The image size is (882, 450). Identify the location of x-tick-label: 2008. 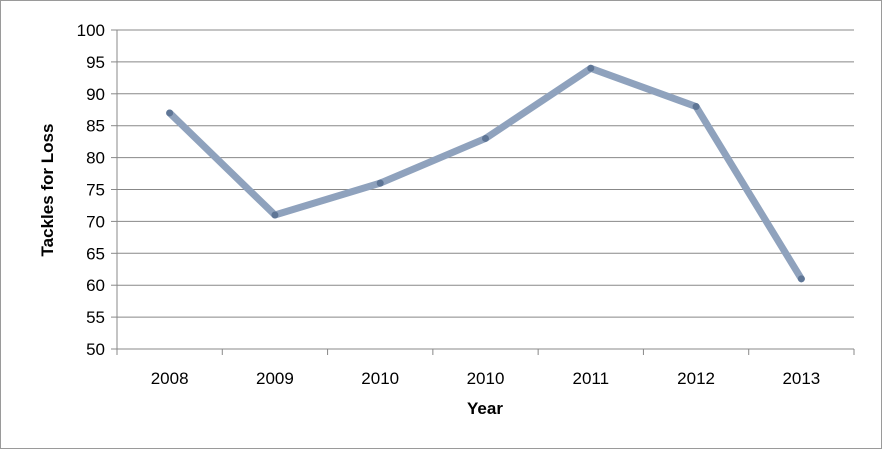
(170, 378).